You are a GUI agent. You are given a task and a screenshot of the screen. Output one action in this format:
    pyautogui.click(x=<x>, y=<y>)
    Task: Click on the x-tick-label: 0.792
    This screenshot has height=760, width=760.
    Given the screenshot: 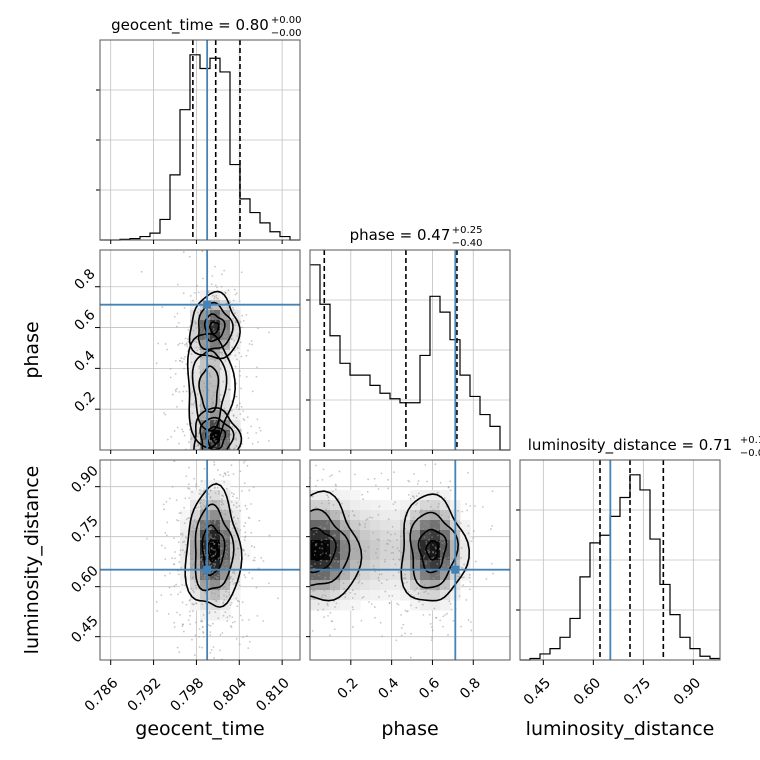 What is the action you would take?
    pyautogui.click(x=145, y=695)
    